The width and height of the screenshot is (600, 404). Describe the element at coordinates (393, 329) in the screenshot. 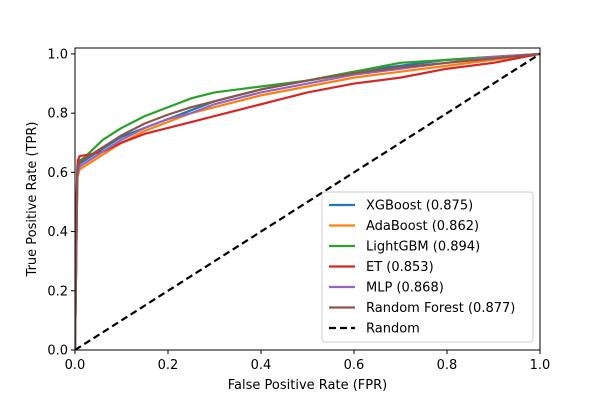

I see `legend-label: Random` at that location.